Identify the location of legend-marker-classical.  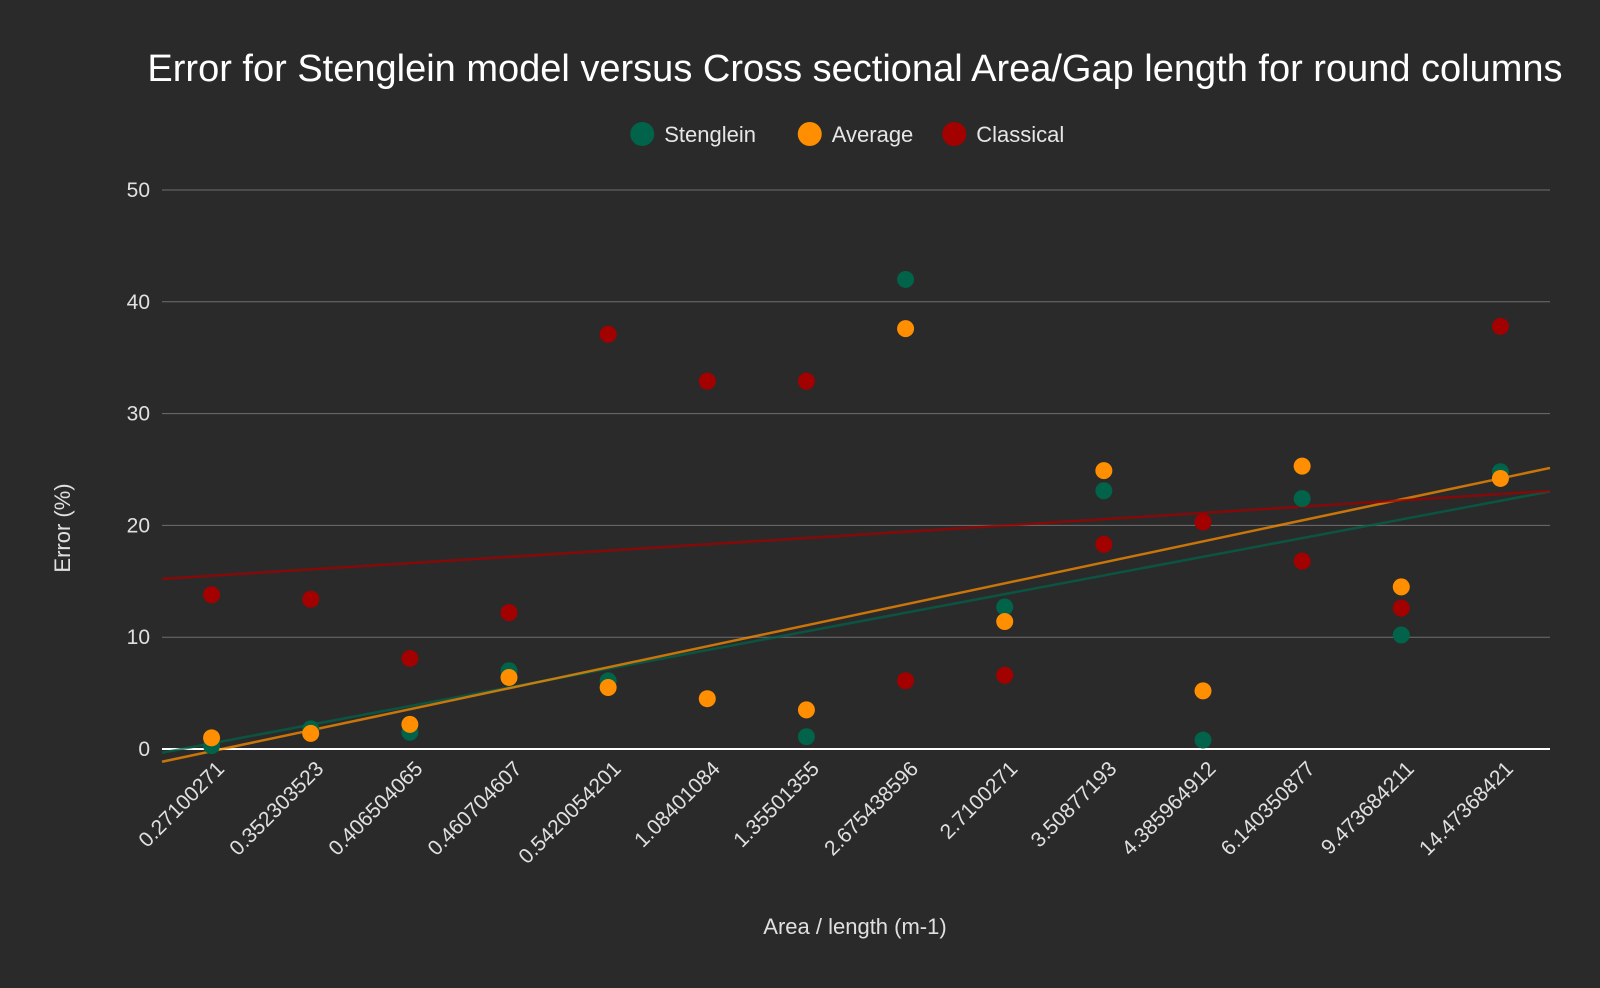
(954, 134).